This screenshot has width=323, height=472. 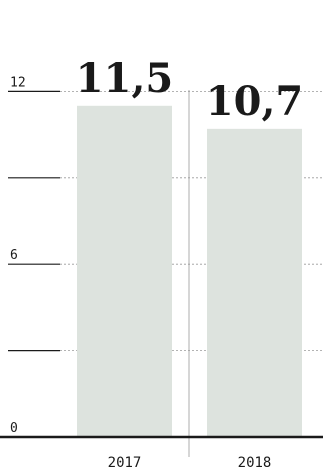 I want to click on y-tick-label: 0, so click(x=14, y=428).